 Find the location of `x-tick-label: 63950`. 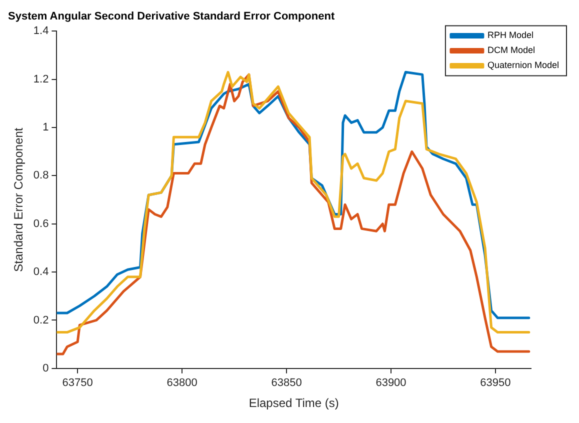

x-tick-label: 63950 is located at coordinates (495, 383).